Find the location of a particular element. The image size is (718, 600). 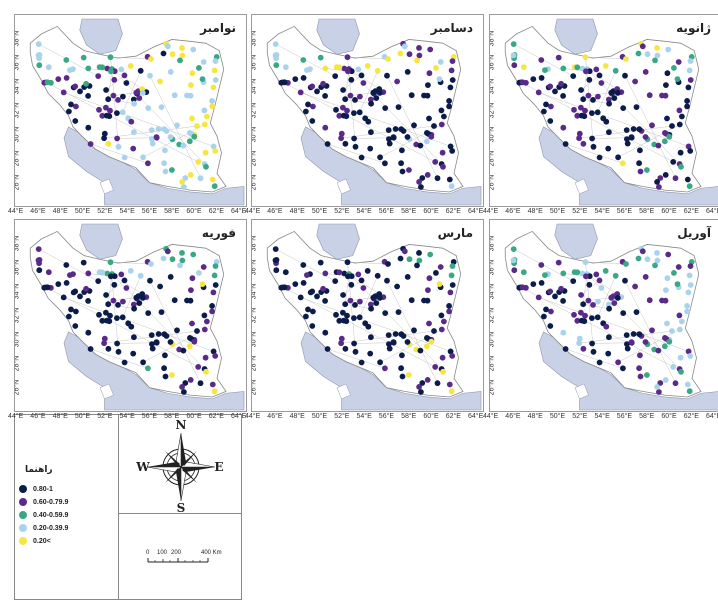

lat-tick-label: 30°N is located at coordinates (17, 134).